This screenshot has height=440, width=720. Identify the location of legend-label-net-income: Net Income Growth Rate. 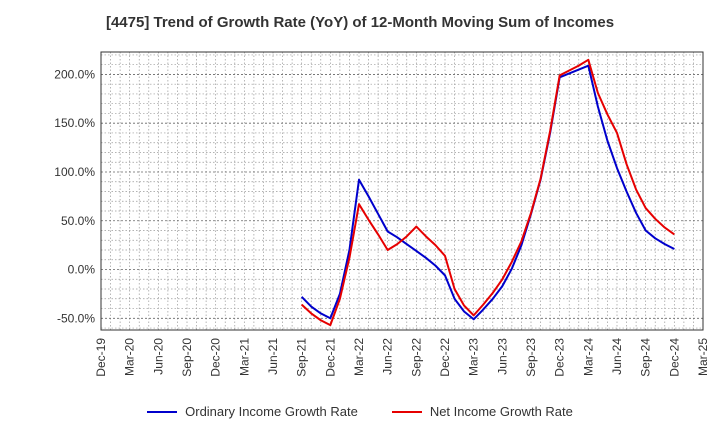
(501, 411).